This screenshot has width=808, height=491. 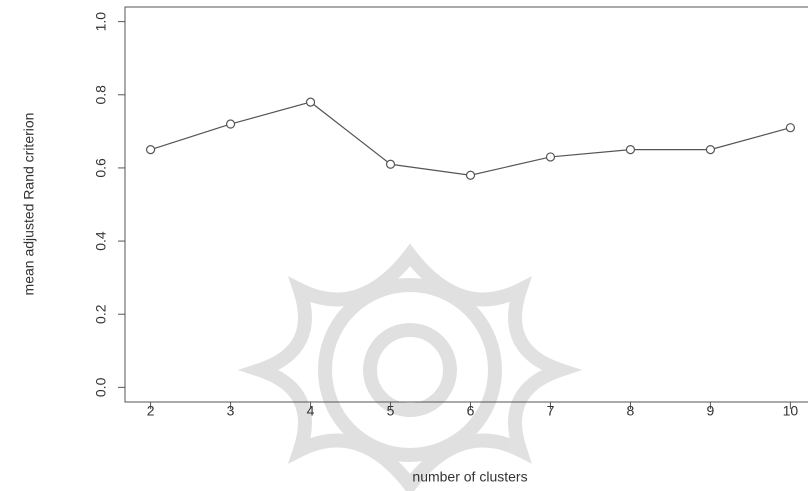 I want to click on x-tick-label: 2, so click(x=151, y=411).